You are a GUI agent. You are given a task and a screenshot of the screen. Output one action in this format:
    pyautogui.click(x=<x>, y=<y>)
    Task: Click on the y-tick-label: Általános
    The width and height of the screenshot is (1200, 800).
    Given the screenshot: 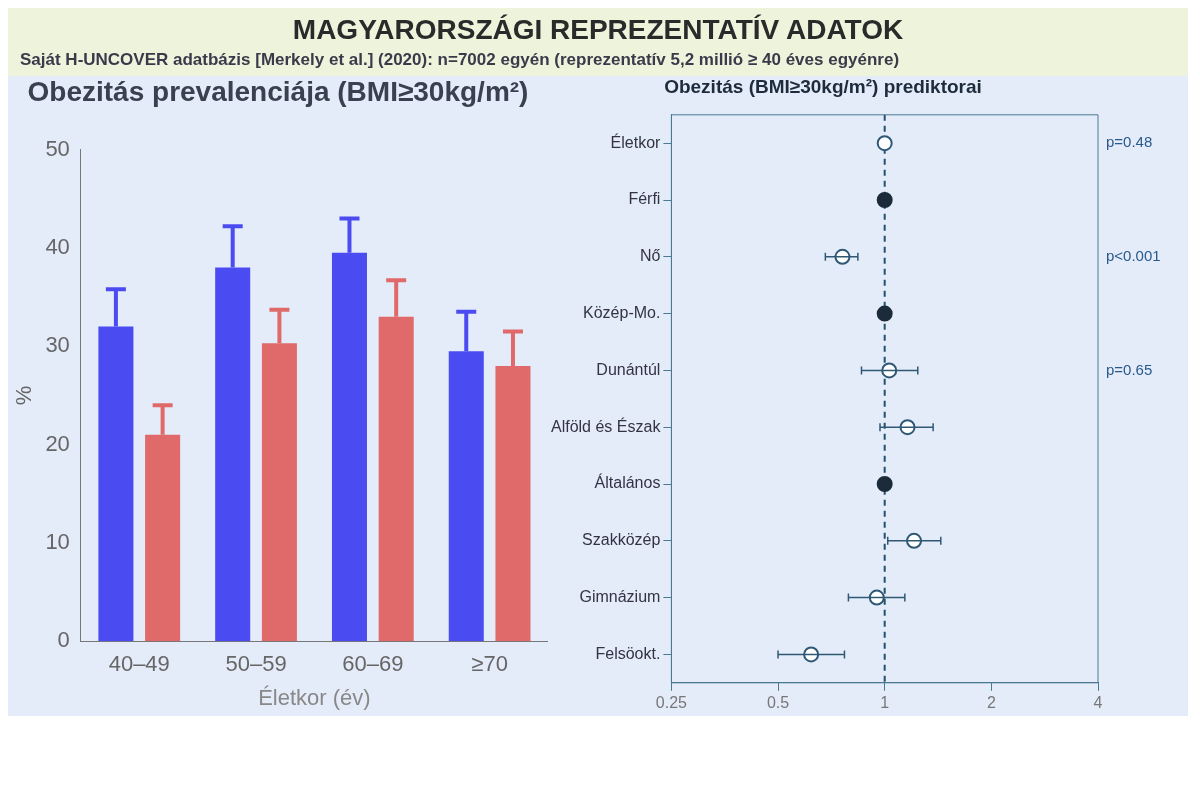 What is the action you would take?
    pyautogui.click(x=627, y=482)
    